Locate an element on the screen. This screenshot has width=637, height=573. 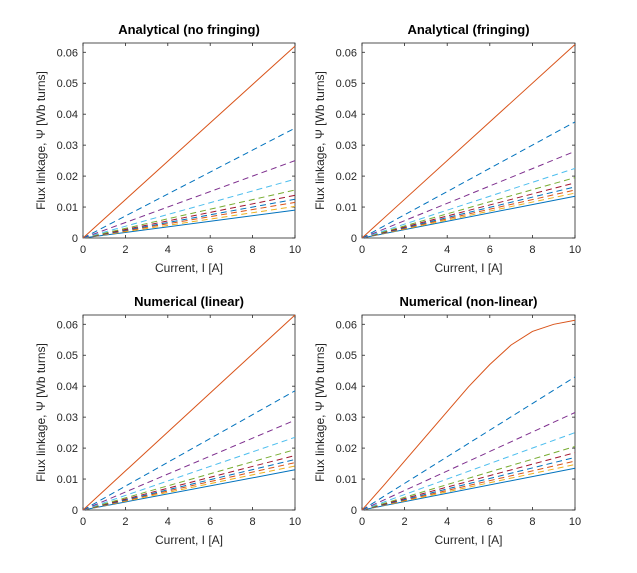
subplot-title: Analytical (no fringing) is located at coordinates (189, 29).